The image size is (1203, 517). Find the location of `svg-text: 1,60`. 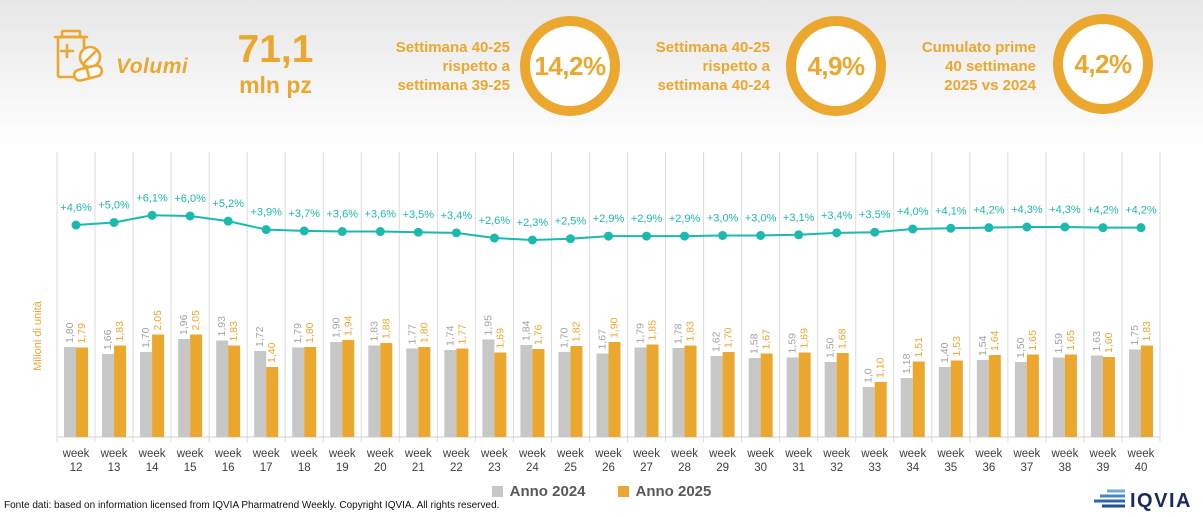

svg-text: 1,60 is located at coordinates (1109, 342).